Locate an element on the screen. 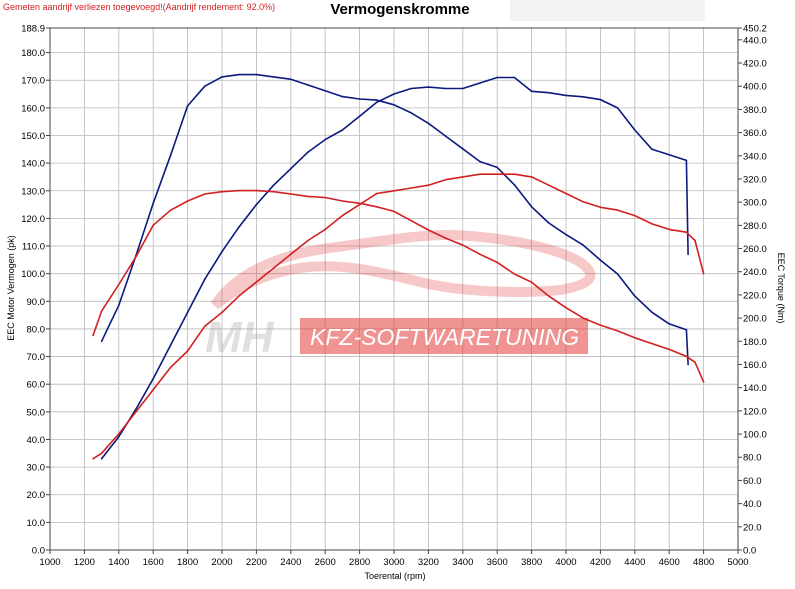 Image resolution: width=795 pixels, height=589 pixels. watermark-banner is located at coordinates (444, 336).